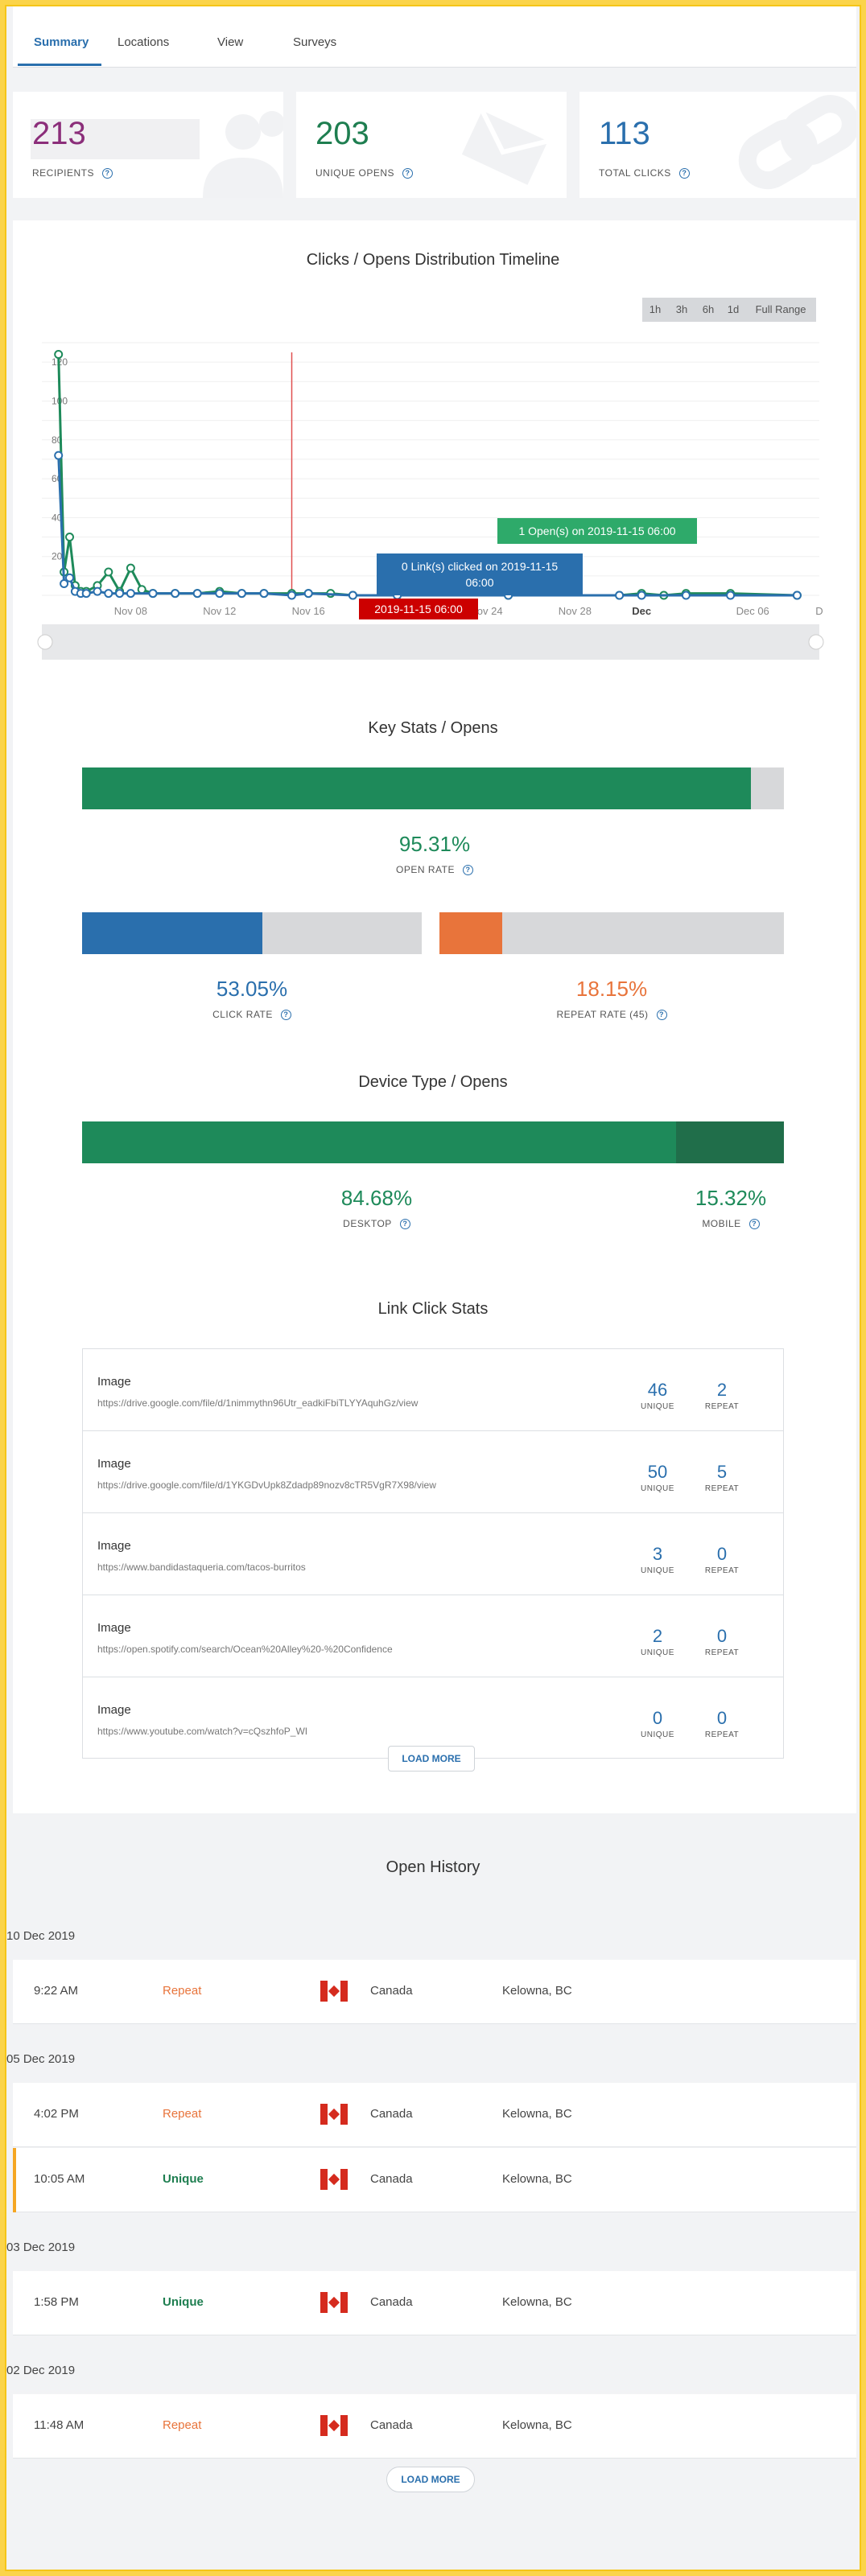 The width and height of the screenshot is (866, 2576). I want to click on click-rate-bar, so click(252, 933).